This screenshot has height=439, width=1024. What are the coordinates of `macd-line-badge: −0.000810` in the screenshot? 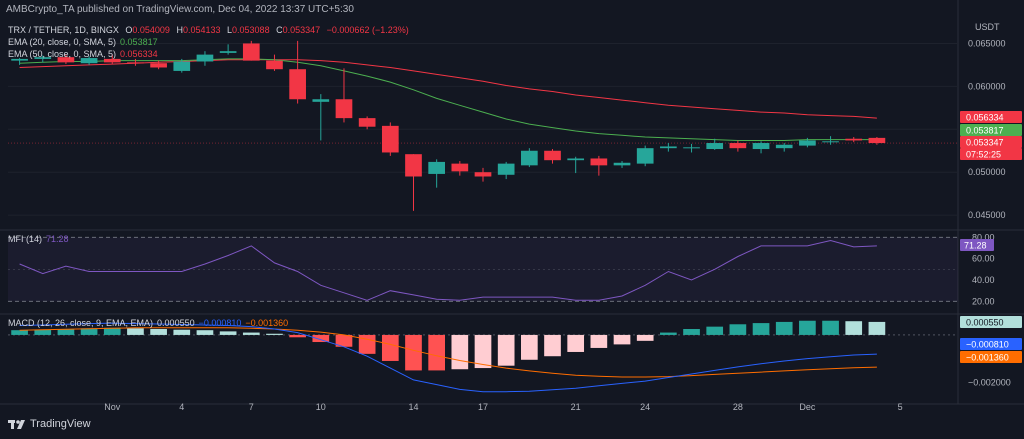 It's located at (991, 344).